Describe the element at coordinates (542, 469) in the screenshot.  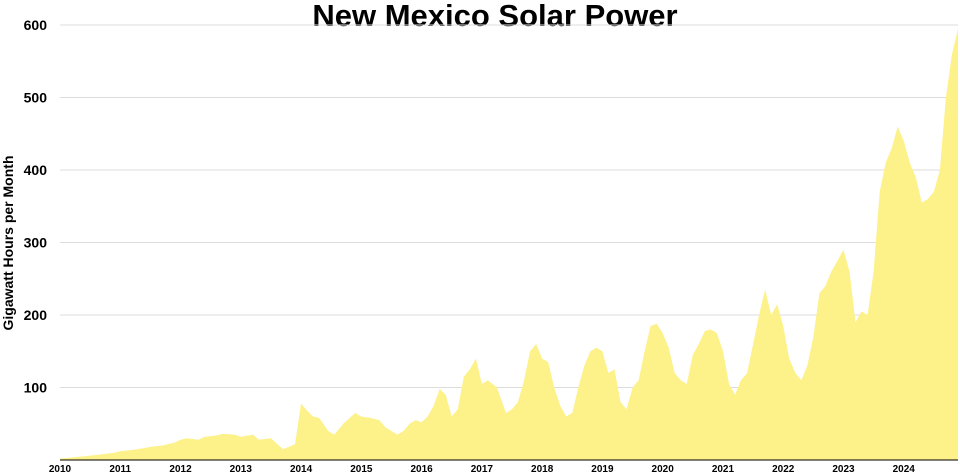
I see `x-tick-label-2018: 2018` at that location.